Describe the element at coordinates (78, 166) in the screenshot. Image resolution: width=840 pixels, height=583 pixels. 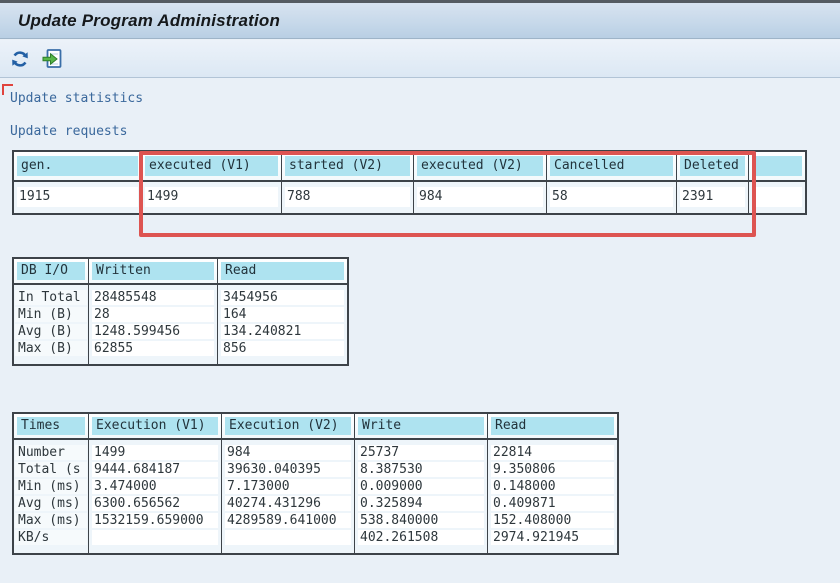
I see `column-header-gen: gen.` at that location.